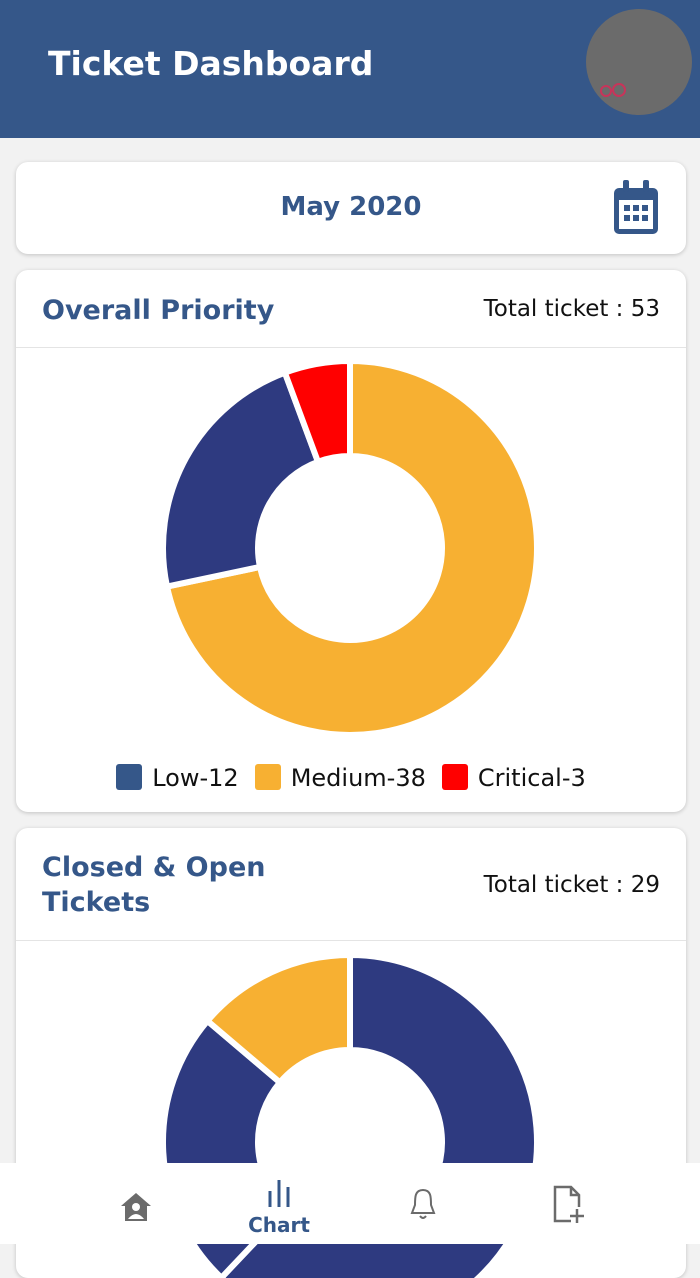 The height and width of the screenshot is (1278, 700). Describe the element at coordinates (350, 1203) in the screenshot. I see `bottom-nav: Chart` at that location.